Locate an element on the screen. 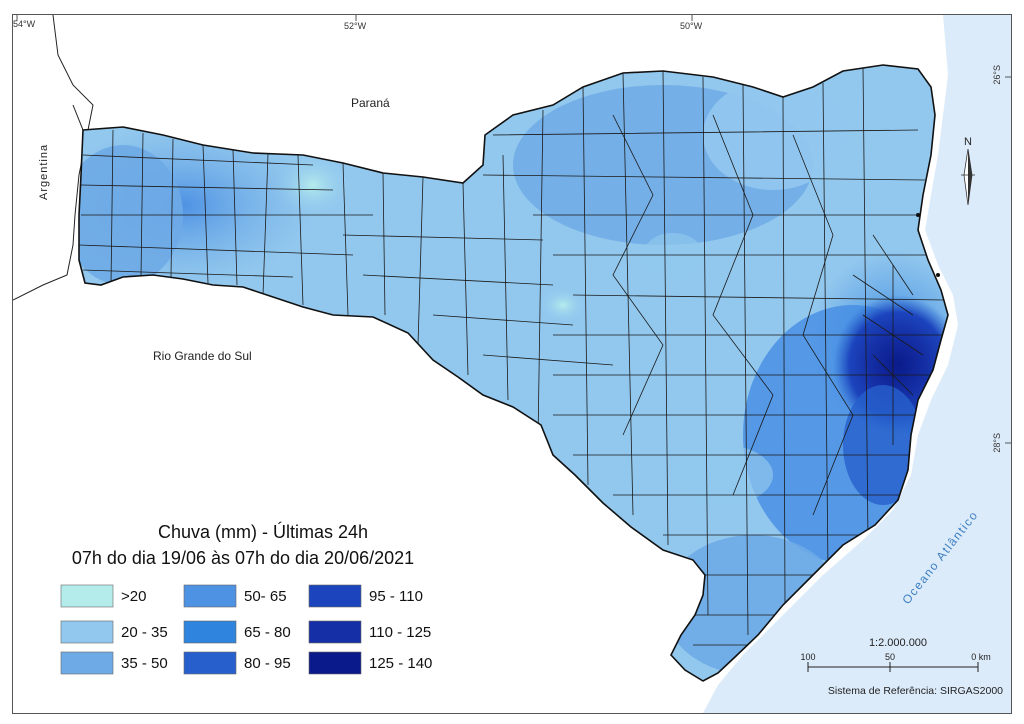  label-lat-26: 26°S is located at coordinates (997, 75).